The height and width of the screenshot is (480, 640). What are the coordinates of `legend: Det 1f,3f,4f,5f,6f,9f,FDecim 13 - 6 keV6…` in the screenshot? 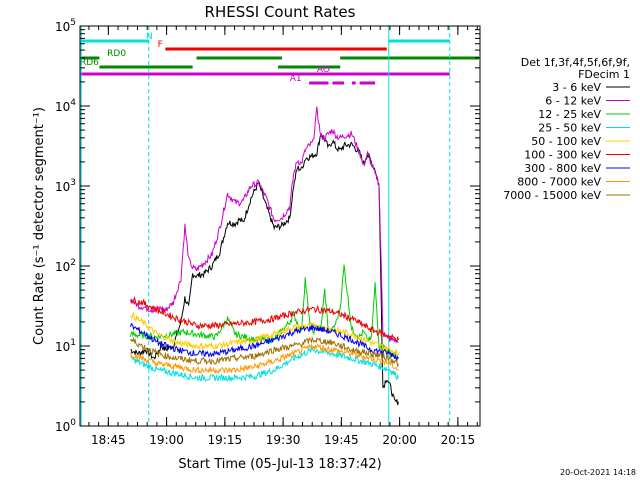 It's located at (566, 129).